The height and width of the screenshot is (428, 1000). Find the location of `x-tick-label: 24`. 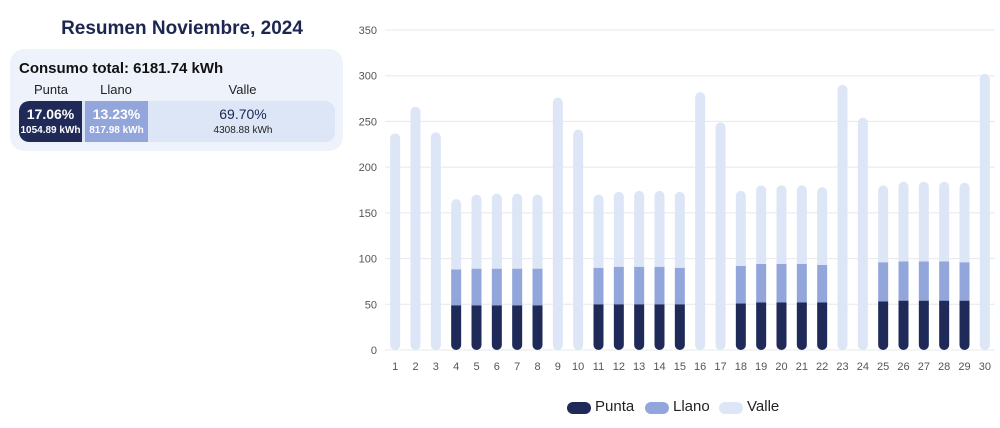

x-tick-label: 24 is located at coordinates (863, 367).